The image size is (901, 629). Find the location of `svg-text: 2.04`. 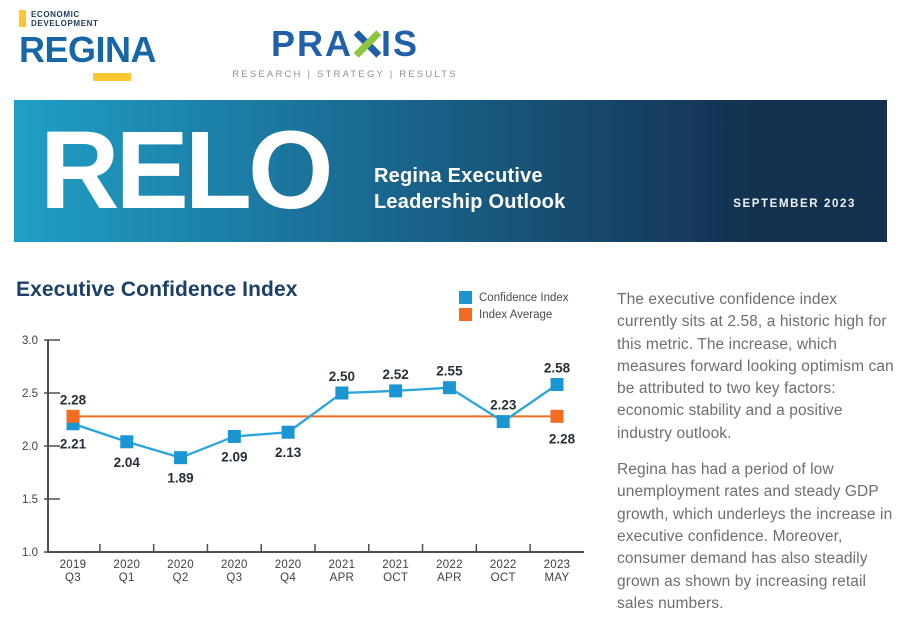

svg-text: 2.04 is located at coordinates (127, 462).